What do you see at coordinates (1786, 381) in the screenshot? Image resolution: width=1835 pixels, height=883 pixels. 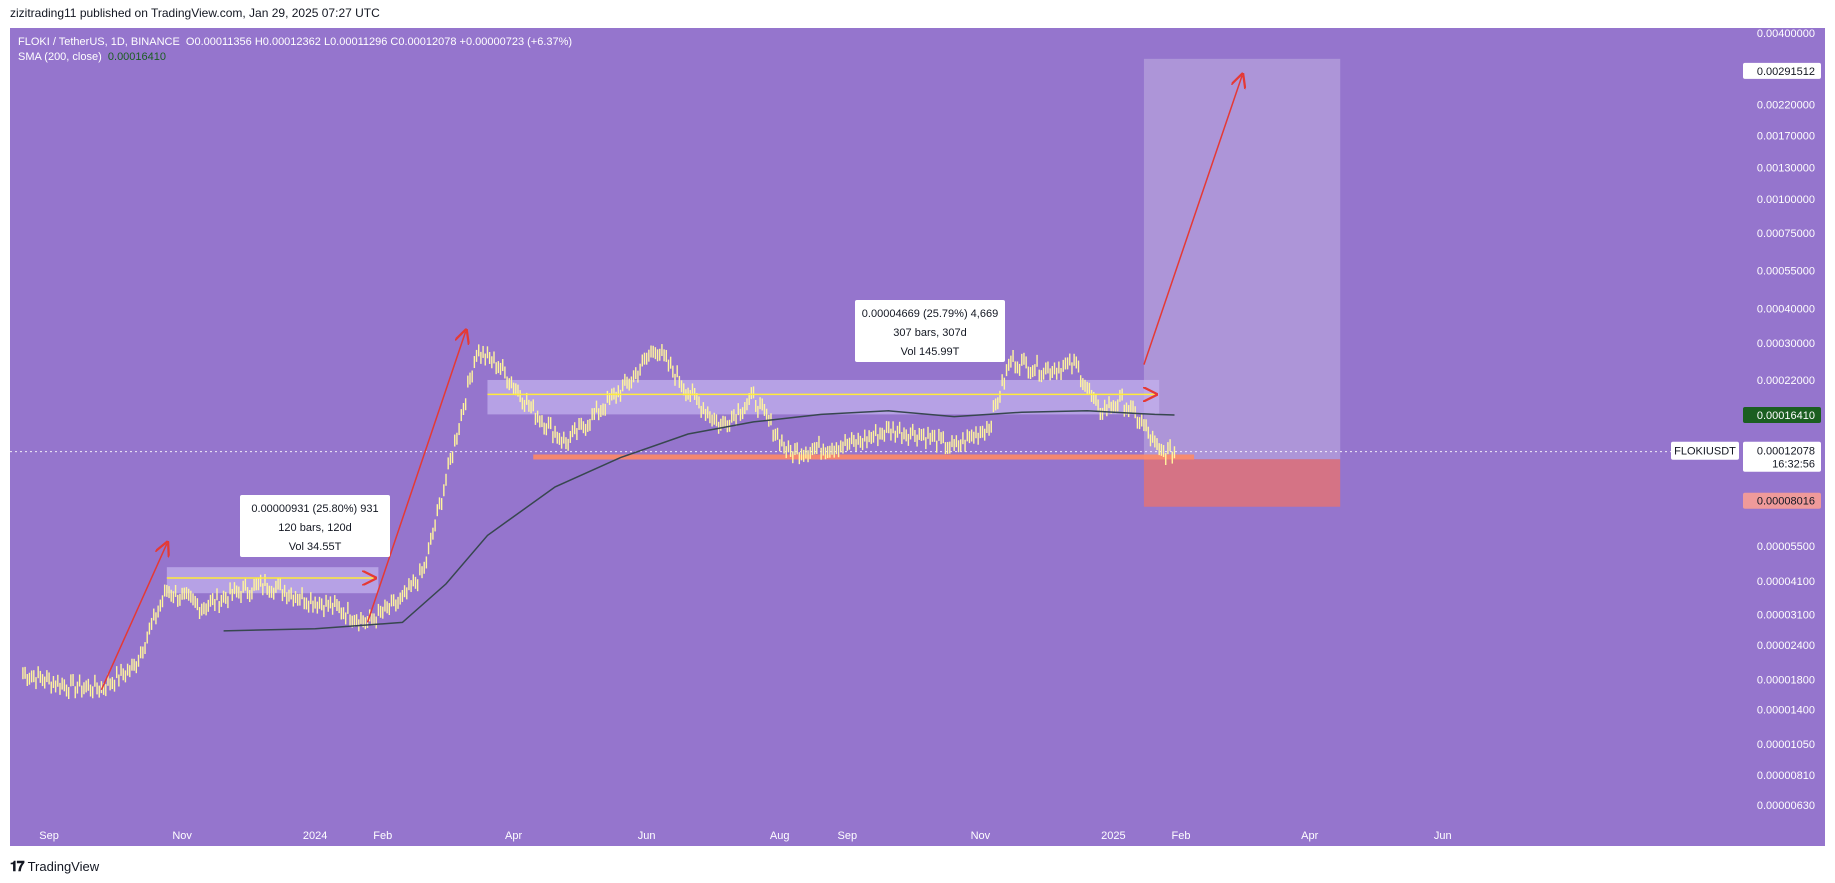 I see `y-tick-label: 0.00022000` at bounding box center [1786, 381].